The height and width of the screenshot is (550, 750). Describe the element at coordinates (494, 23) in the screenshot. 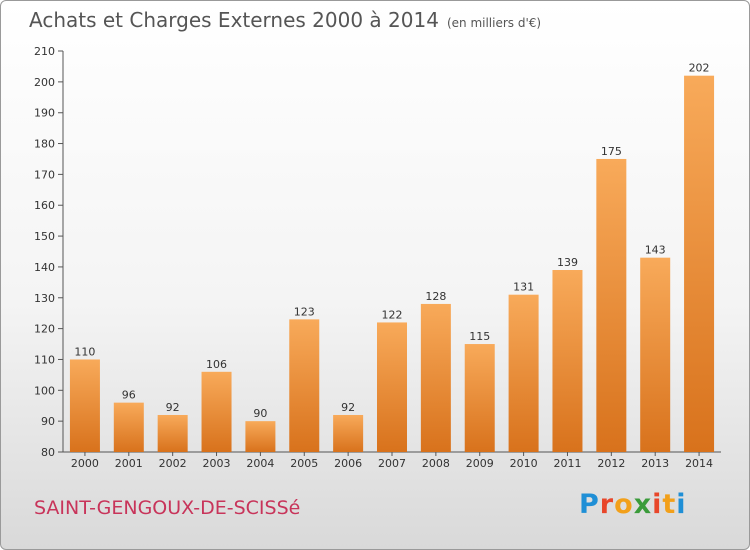

I see `chart-unit: (en milliers d'€)` at that location.